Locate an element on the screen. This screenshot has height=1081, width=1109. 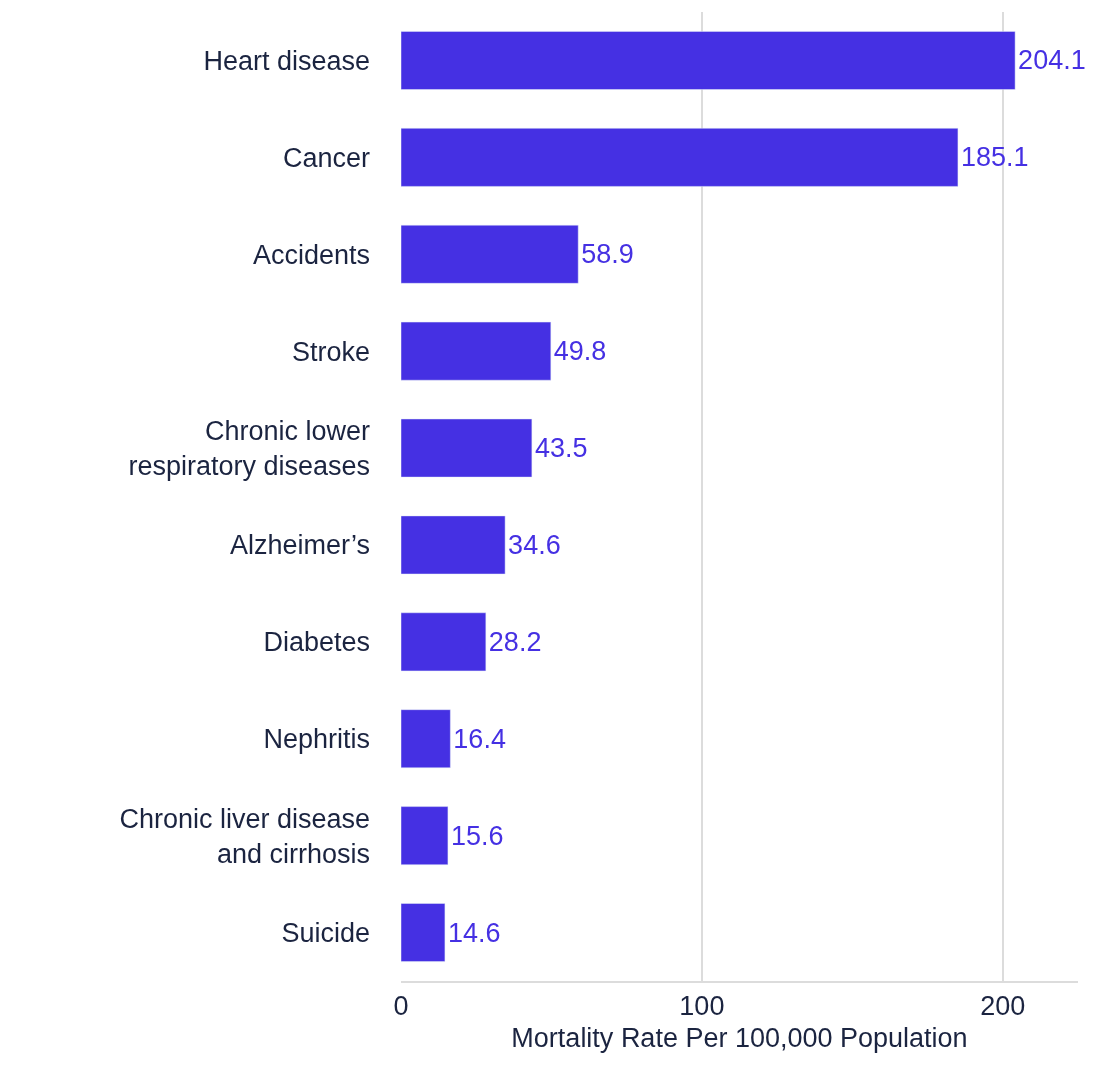
data-label: 15.6 is located at coordinates (477, 835).